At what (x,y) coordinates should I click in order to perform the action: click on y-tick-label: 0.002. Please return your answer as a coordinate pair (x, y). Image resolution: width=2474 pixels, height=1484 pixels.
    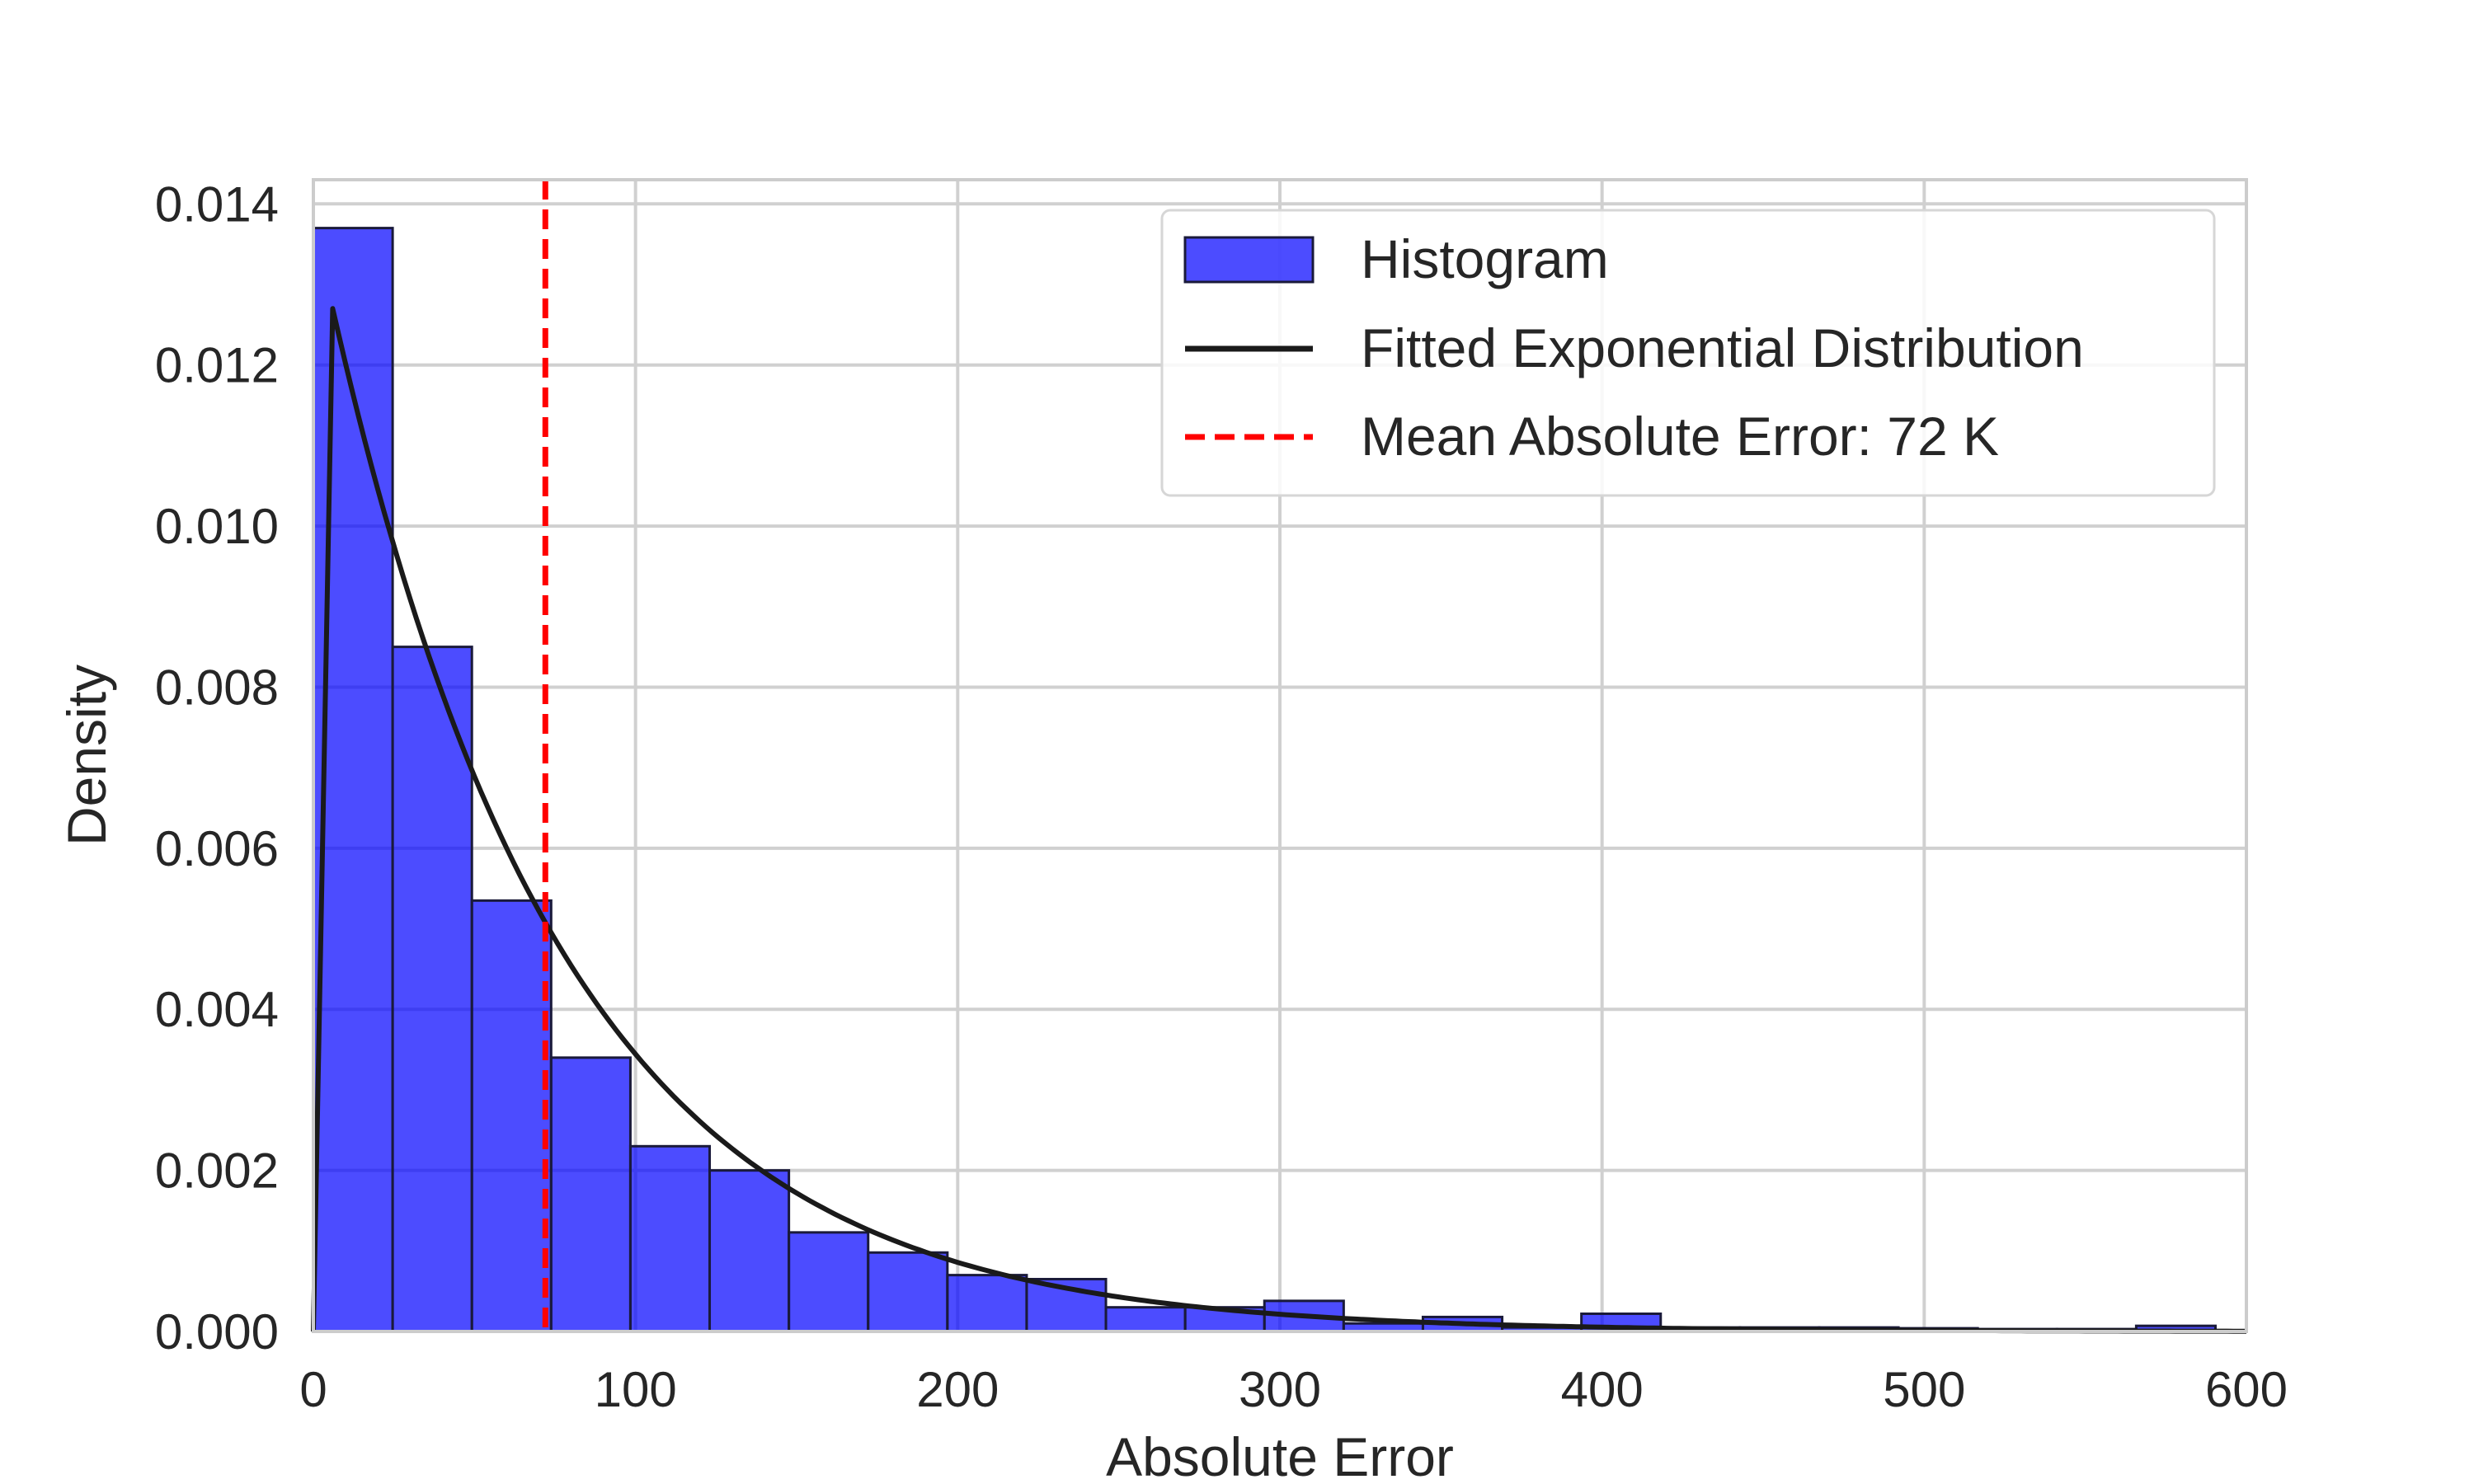
    Looking at the image, I should click on (217, 1171).